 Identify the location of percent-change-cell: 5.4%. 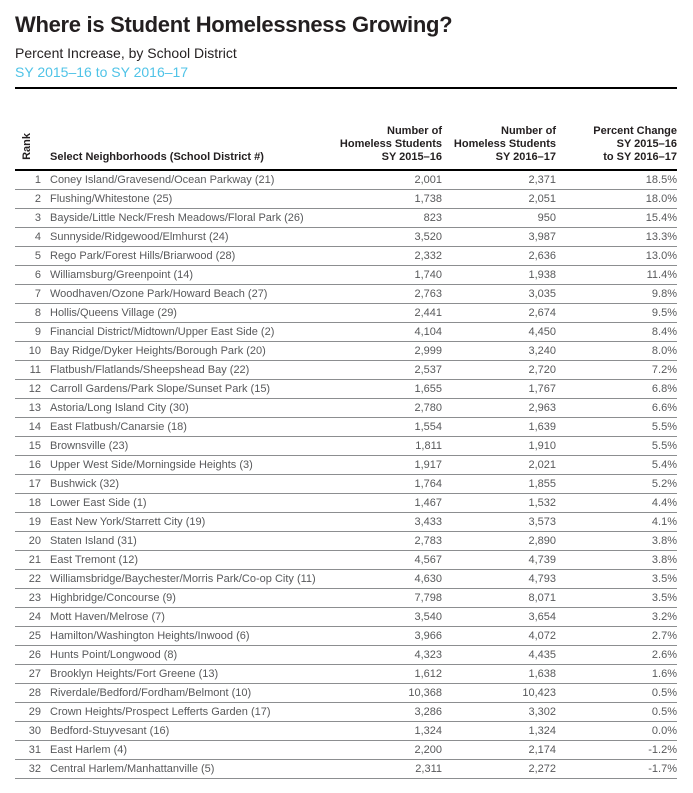
(616, 465).